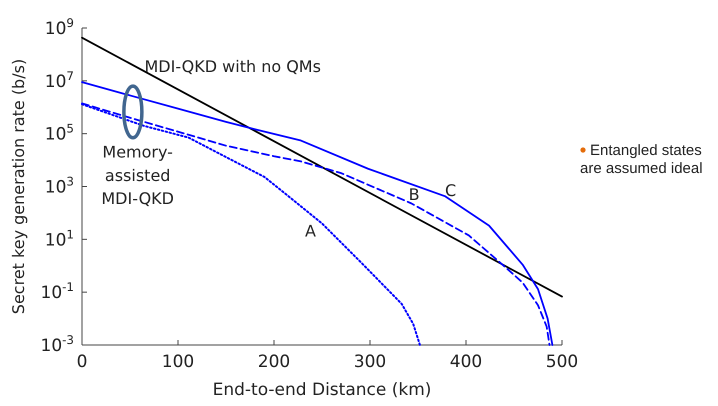  I want to click on x-tick-label: 0, so click(82, 362).